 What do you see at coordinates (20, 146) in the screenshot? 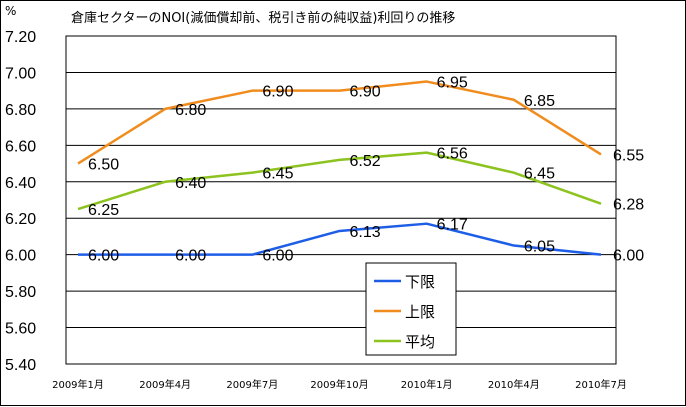
I see `y-tick-label: 6.60` at bounding box center [20, 146].